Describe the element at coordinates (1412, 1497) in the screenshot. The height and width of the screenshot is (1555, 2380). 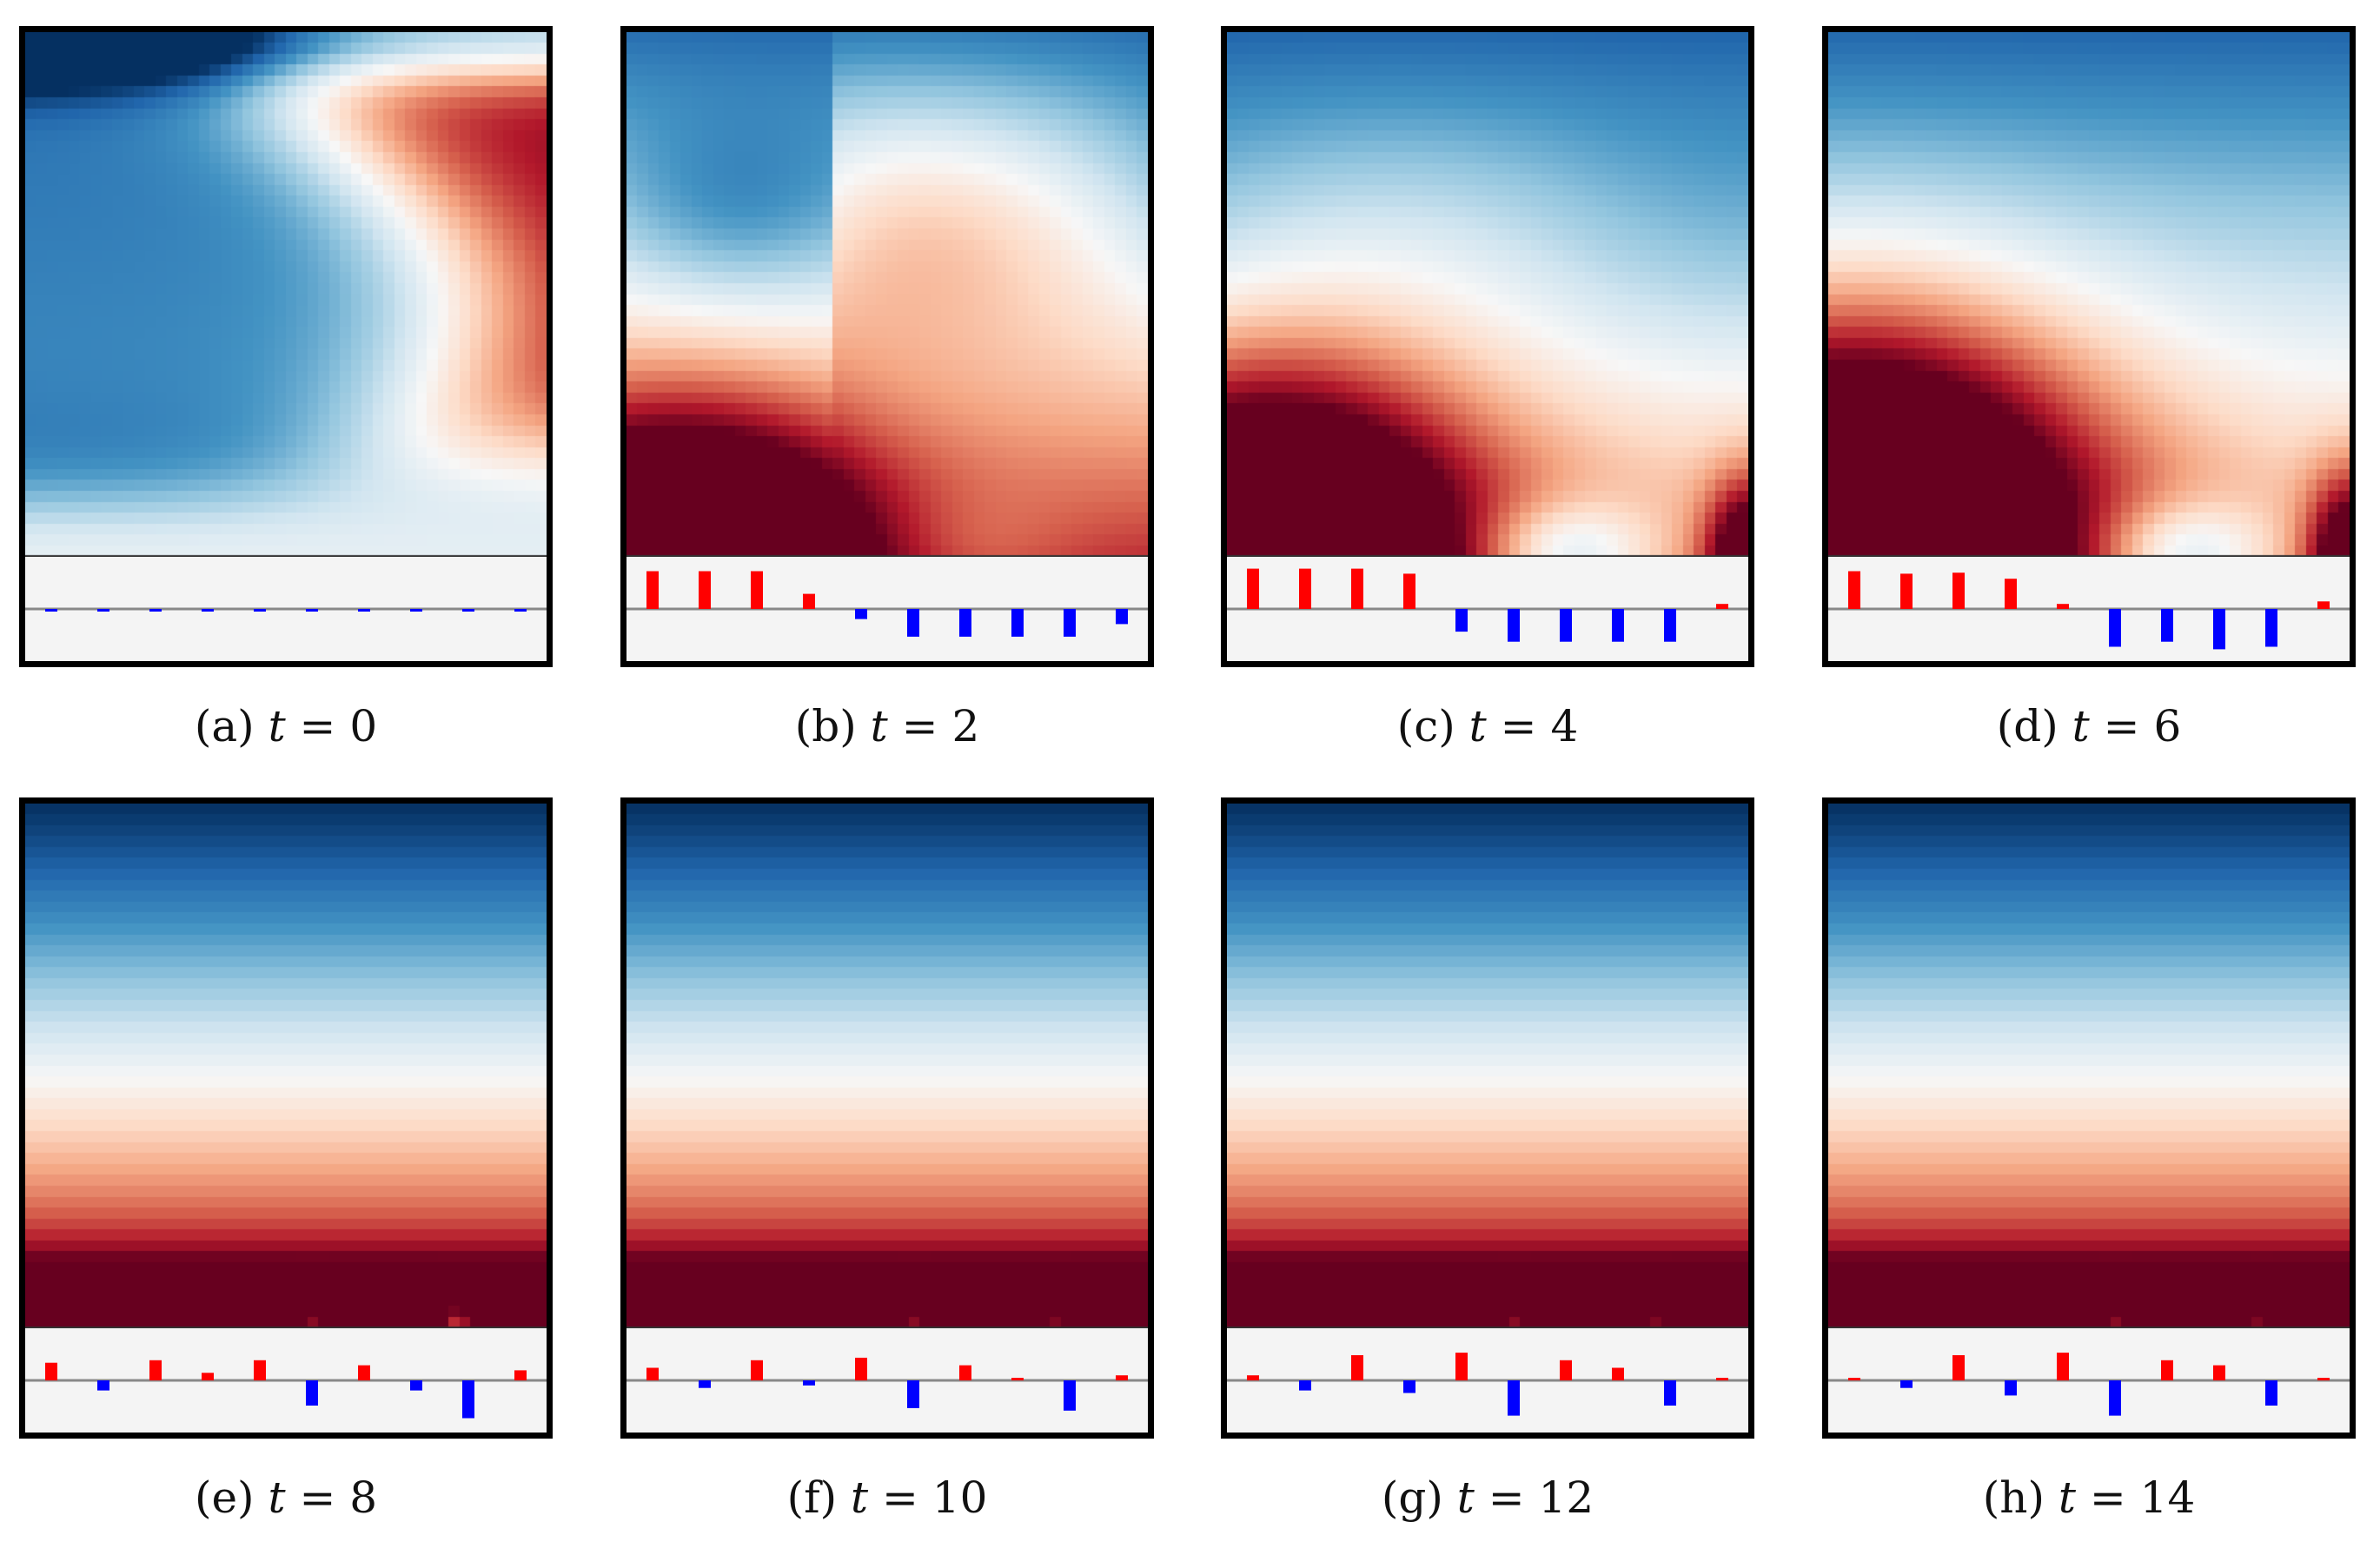
I see `caption-label: (g)` at that location.